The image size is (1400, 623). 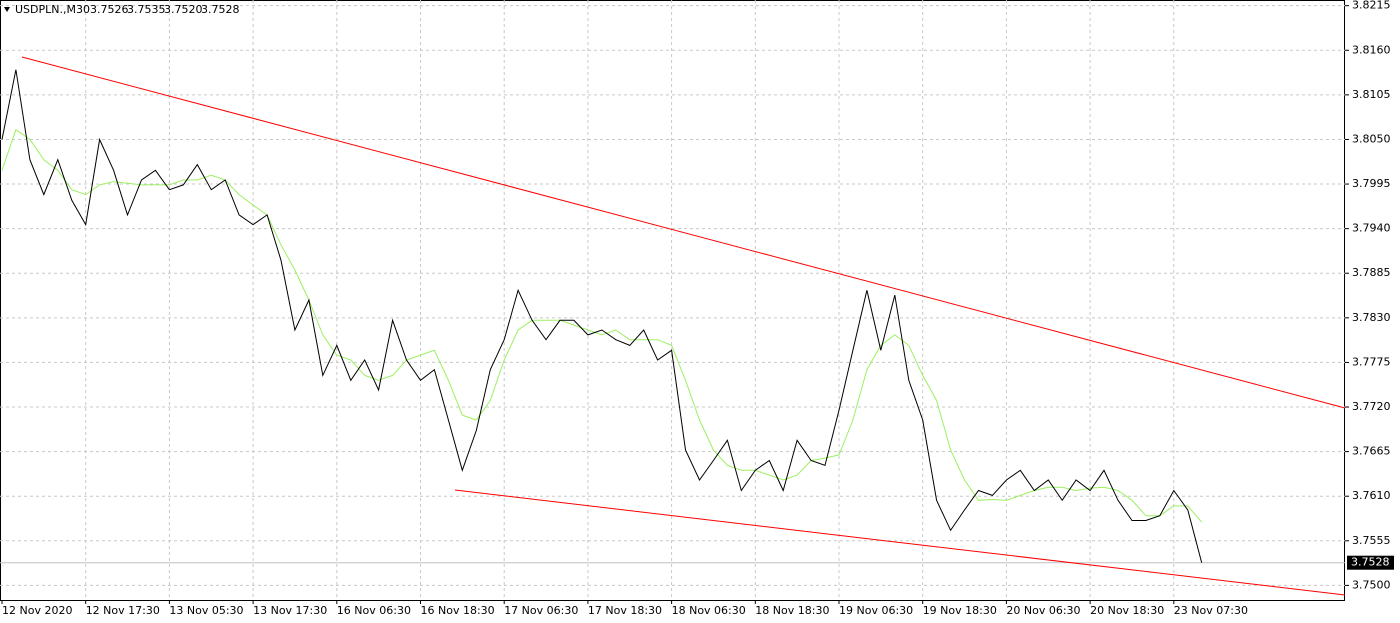 What do you see at coordinates (1043, 610) in the screenshot?
I see `x-tick-label: 20 Nov 06:30` at bounding box center [1043, 610].